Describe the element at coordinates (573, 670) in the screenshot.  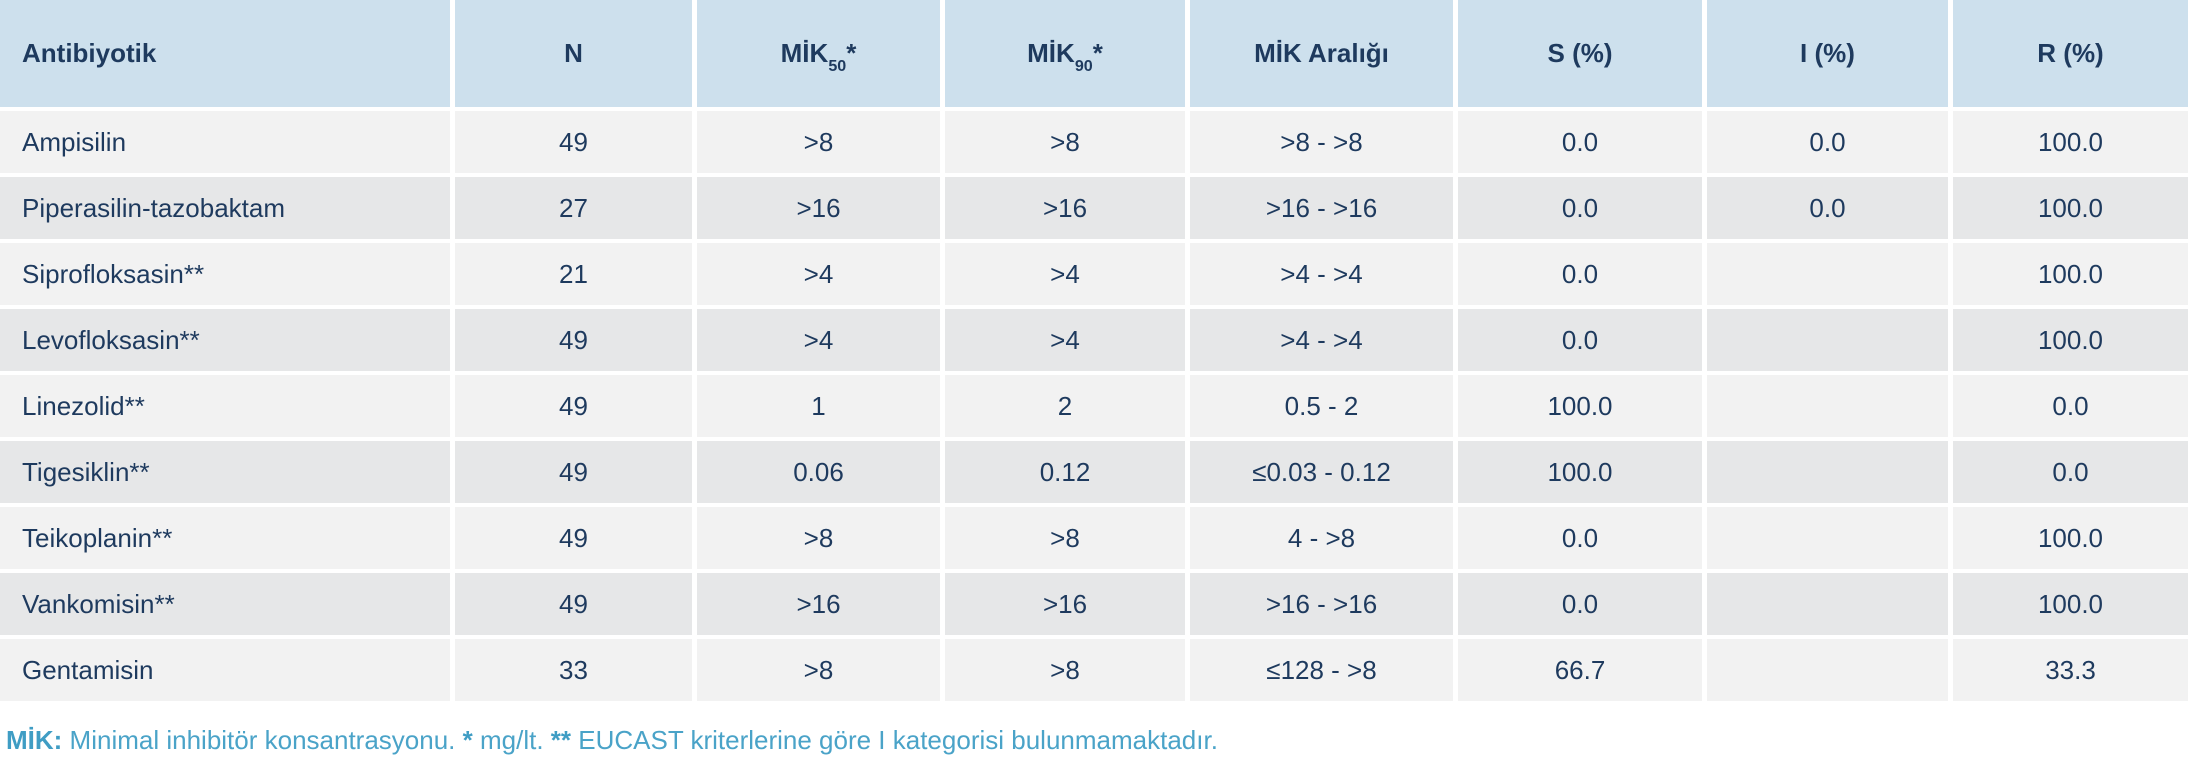
I see `table-cell-n: 33` at that location.